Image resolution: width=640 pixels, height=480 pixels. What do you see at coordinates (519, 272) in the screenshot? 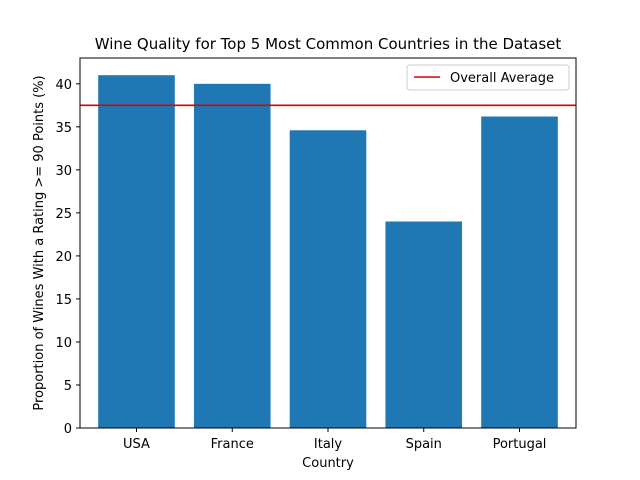
I see `bar-portugal` at bounding box center [519, 272].